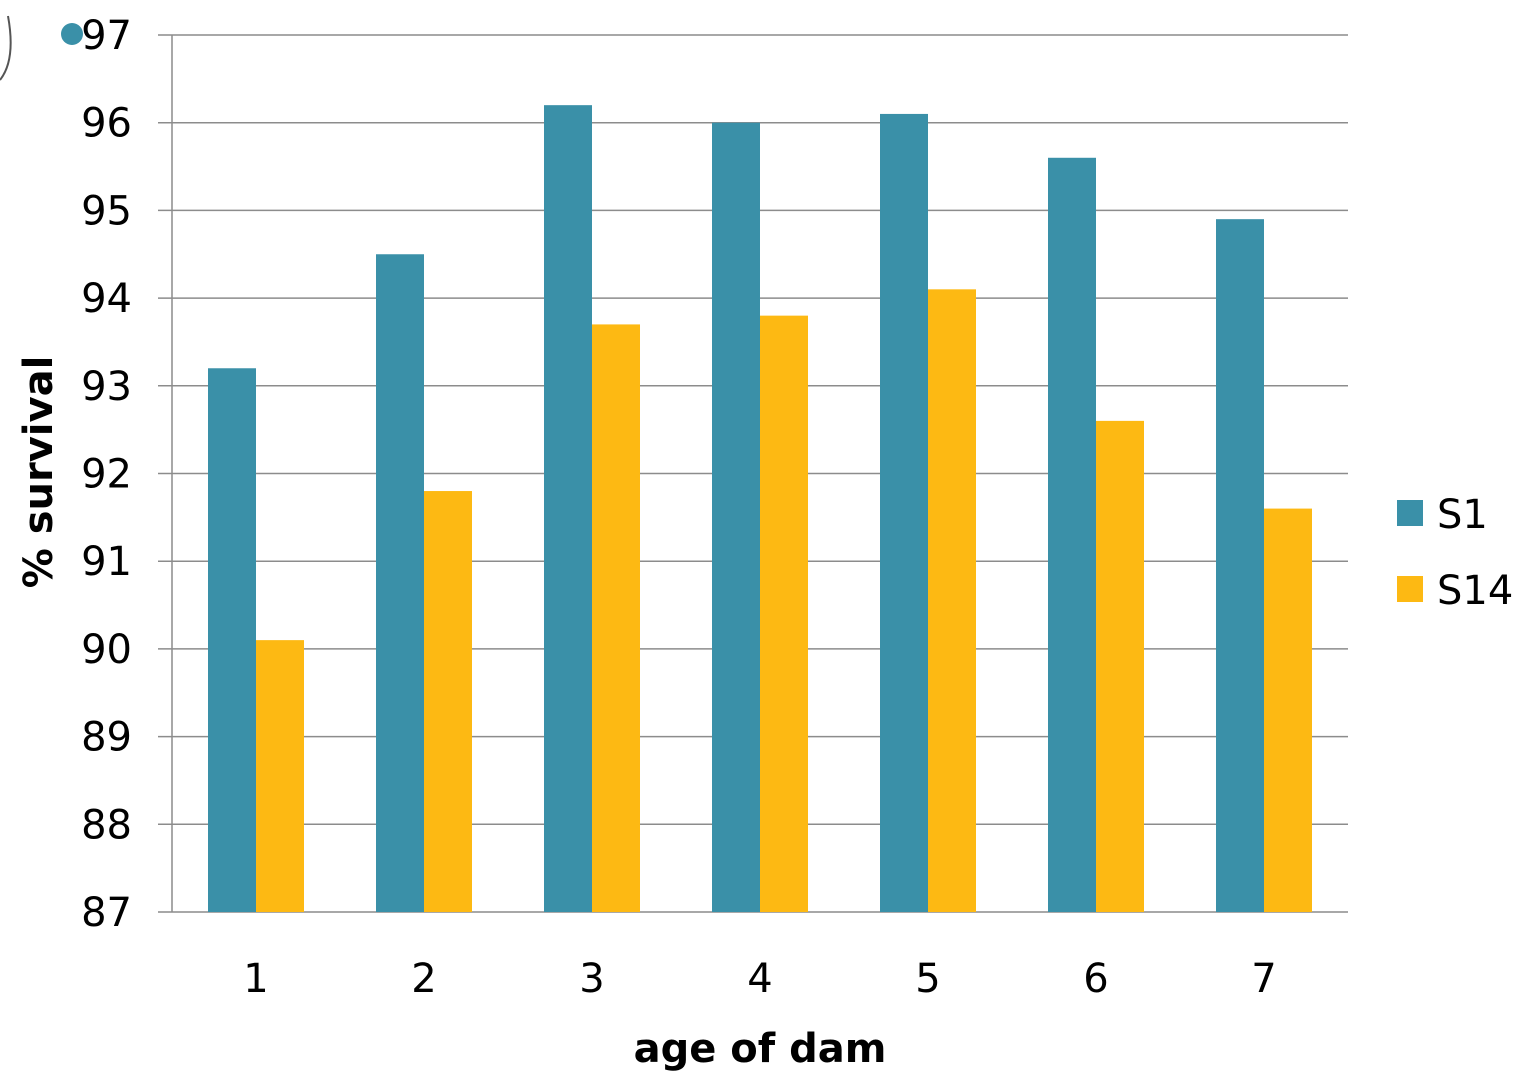 Image resolution: width=1521 pixels, height=1079 pixels. What do you see at coordinates (106, 299) in the screenshot?
I see `y-tick-label: 94` at bounding box center [106, 299].